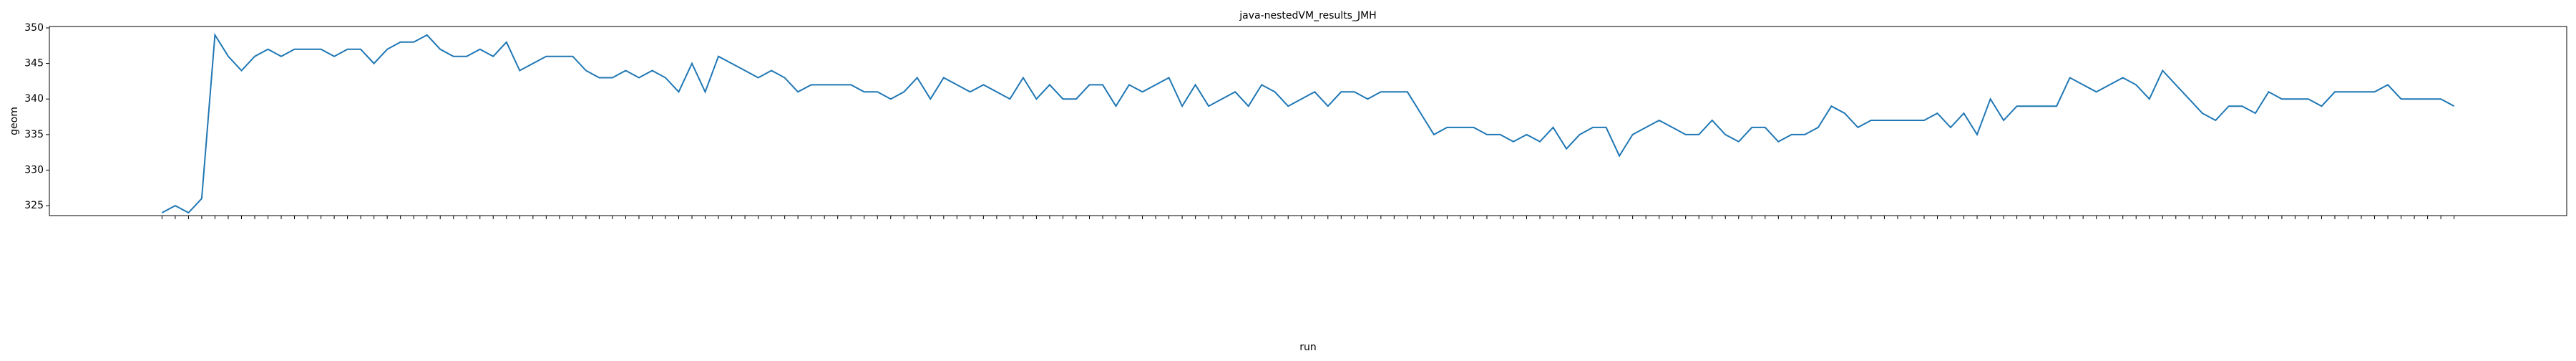 This screenshot has height=361, width=2576. What do you see at coordinates (34, 99) in the screenshot?
I see `y-tick-label: 340` at bounding box center [34, 99].